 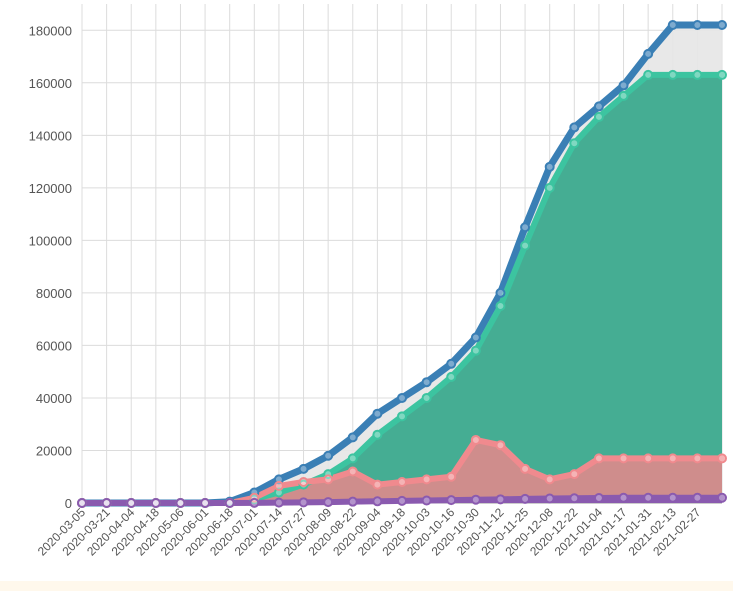 I want to click on y-tick-label: 0, so click(x=68, y=503).